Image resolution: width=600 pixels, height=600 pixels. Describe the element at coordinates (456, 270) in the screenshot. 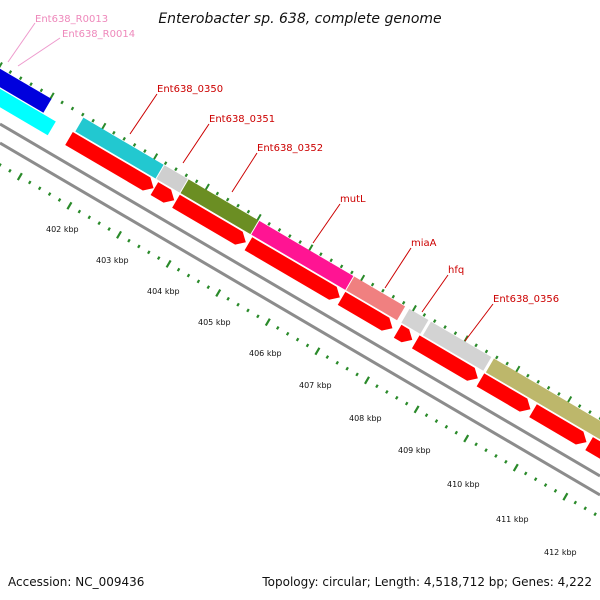

I see `gene-label: hfq` at that location.